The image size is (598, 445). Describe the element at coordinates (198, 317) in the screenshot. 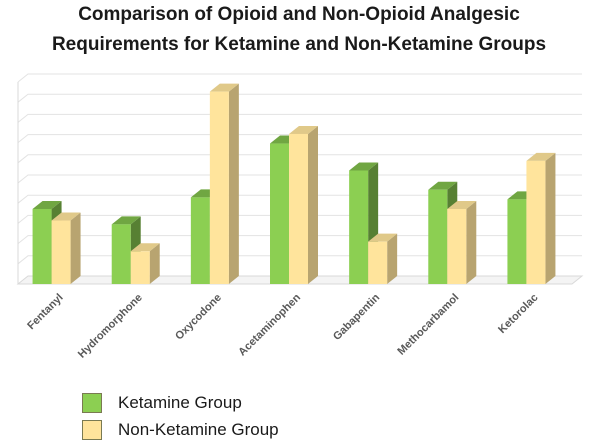

I see `x-tick-label: Oxycodone` at that location.